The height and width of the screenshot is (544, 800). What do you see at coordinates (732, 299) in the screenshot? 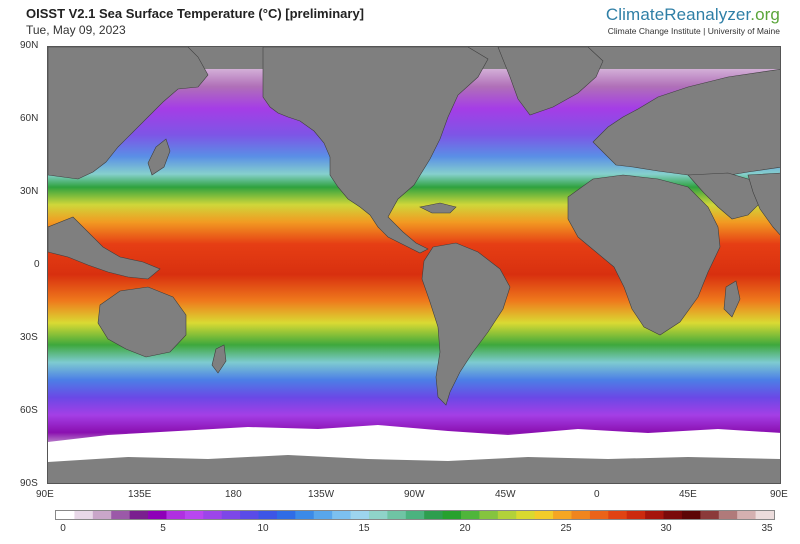
I see `land-madagascar` at bounding box center [732, 299].